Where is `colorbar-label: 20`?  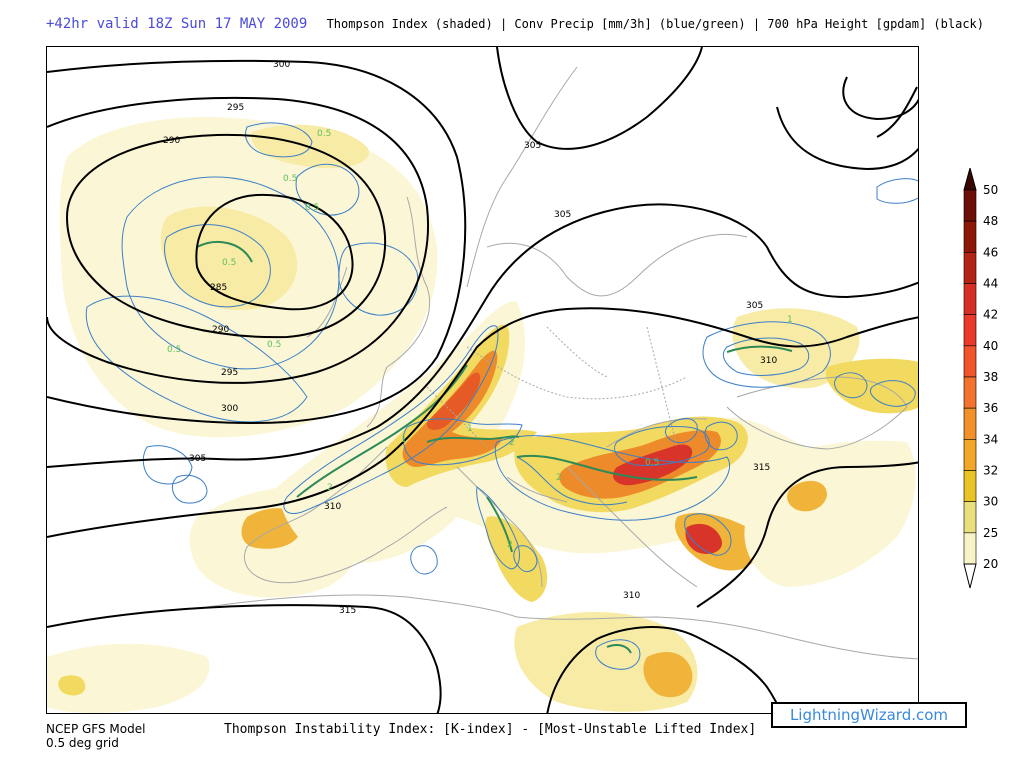
colorbar-label: 20 is located at coordinates (990, 564).